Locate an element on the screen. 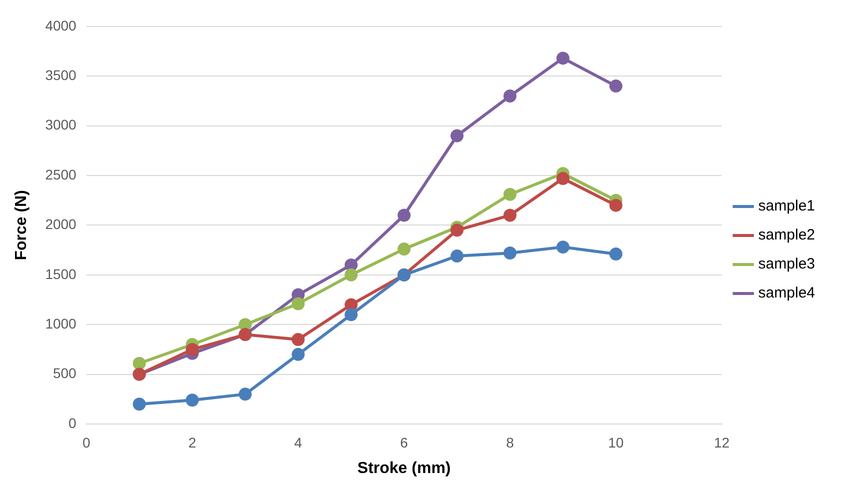 The width and height of the screenshot is (853, 490). x-axis-title: Stroke (mm) is located at coordinates (404, 468).